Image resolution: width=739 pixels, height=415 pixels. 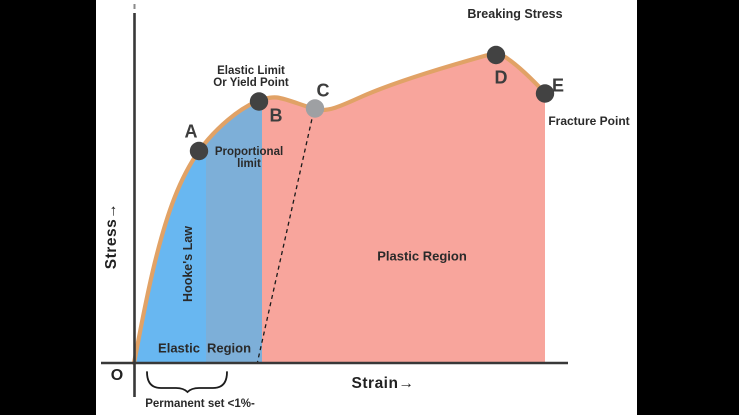 I want to click on point-a-dot, so click(x=199, y=151).